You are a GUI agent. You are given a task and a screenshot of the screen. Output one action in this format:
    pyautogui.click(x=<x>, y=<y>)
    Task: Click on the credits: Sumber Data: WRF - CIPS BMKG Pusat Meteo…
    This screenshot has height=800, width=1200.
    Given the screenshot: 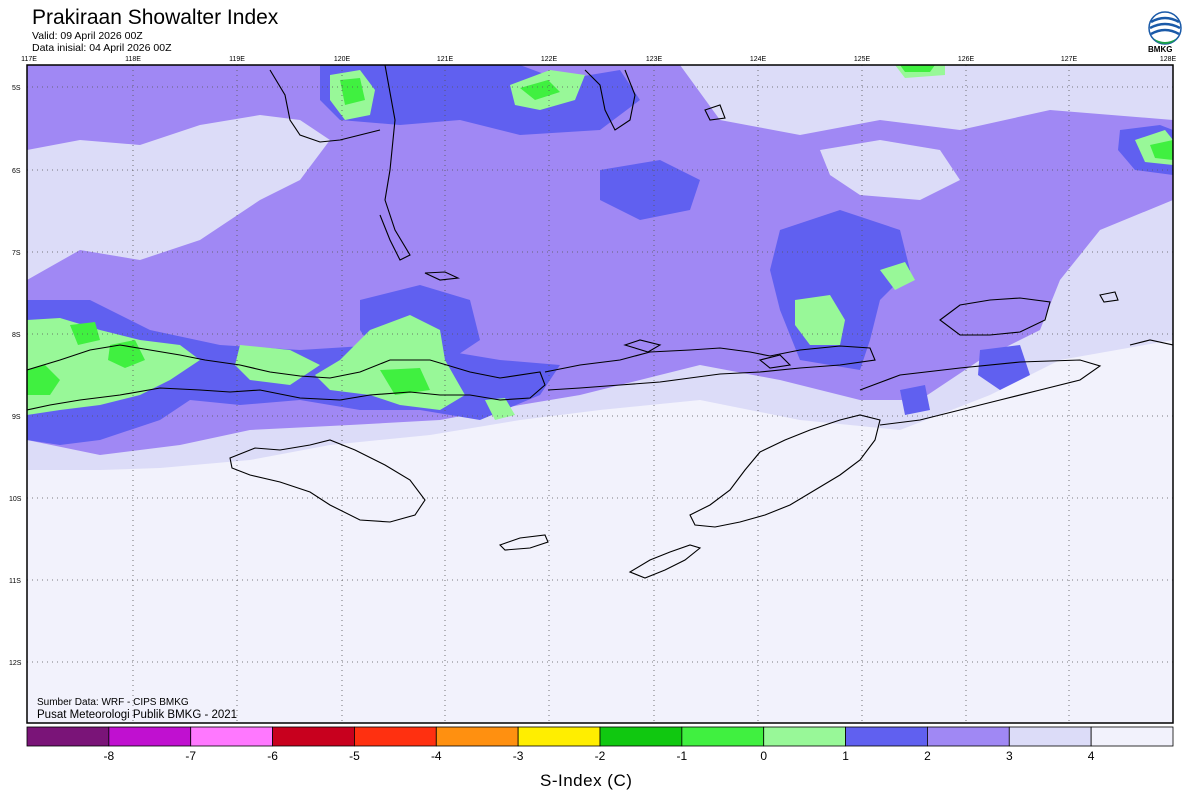 What is the action you would take?
    pyautogui.click(x=137, y=709)
    